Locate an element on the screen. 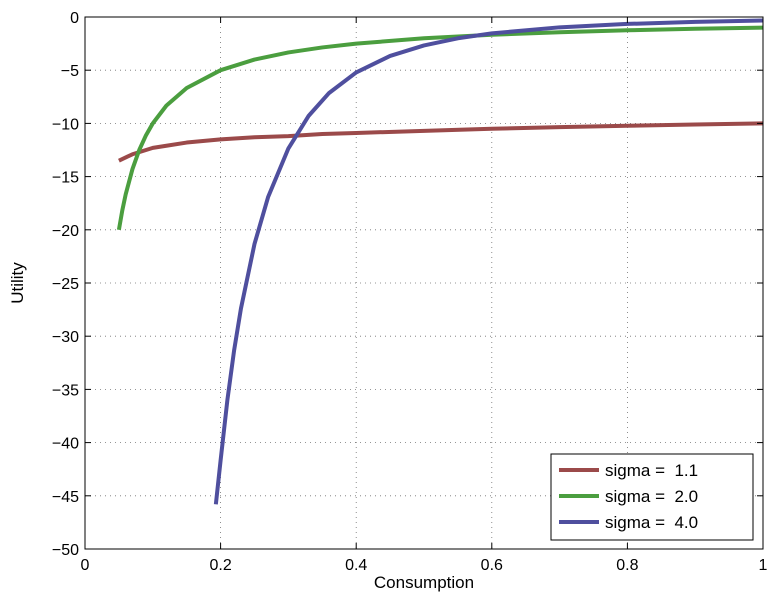 The height and width of the screenshot is (610, 768). y-axis-title: Utility is located at coordinates (17, 283).